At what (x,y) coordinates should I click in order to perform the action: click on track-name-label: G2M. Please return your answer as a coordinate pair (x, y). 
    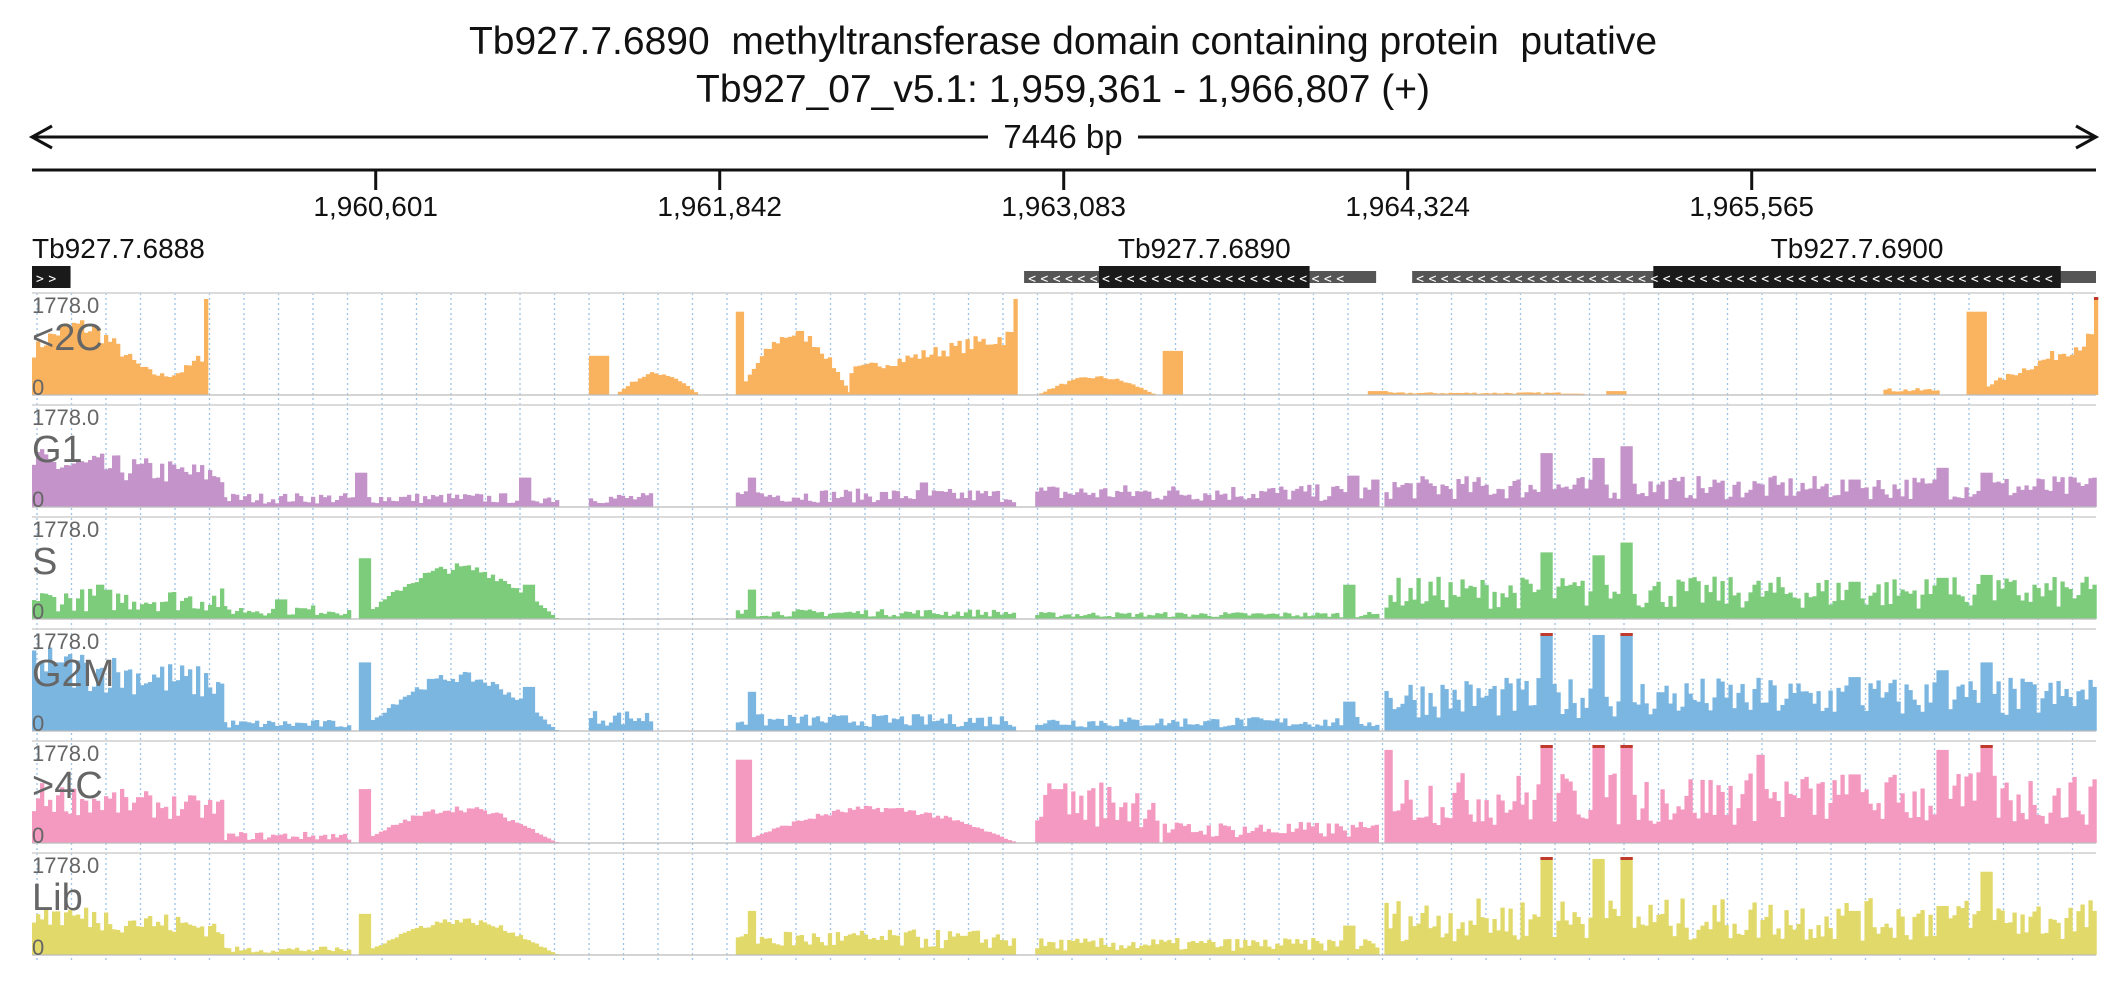
    Looking at the image, I should click on (73, 674).